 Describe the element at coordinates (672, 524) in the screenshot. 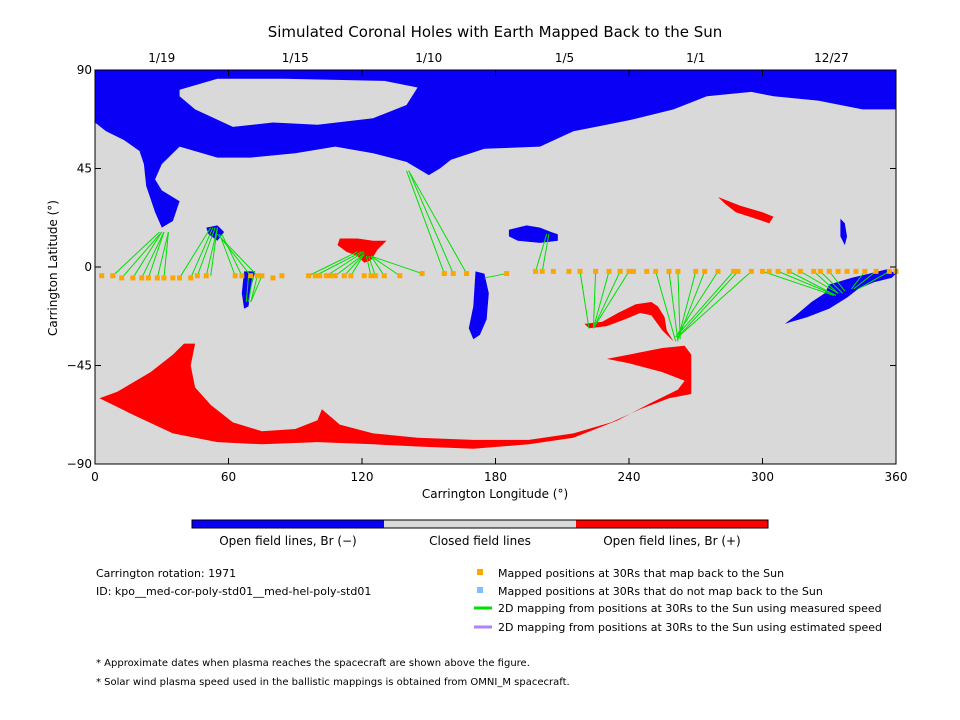

I see `colorbar-positive-segment` at that location.